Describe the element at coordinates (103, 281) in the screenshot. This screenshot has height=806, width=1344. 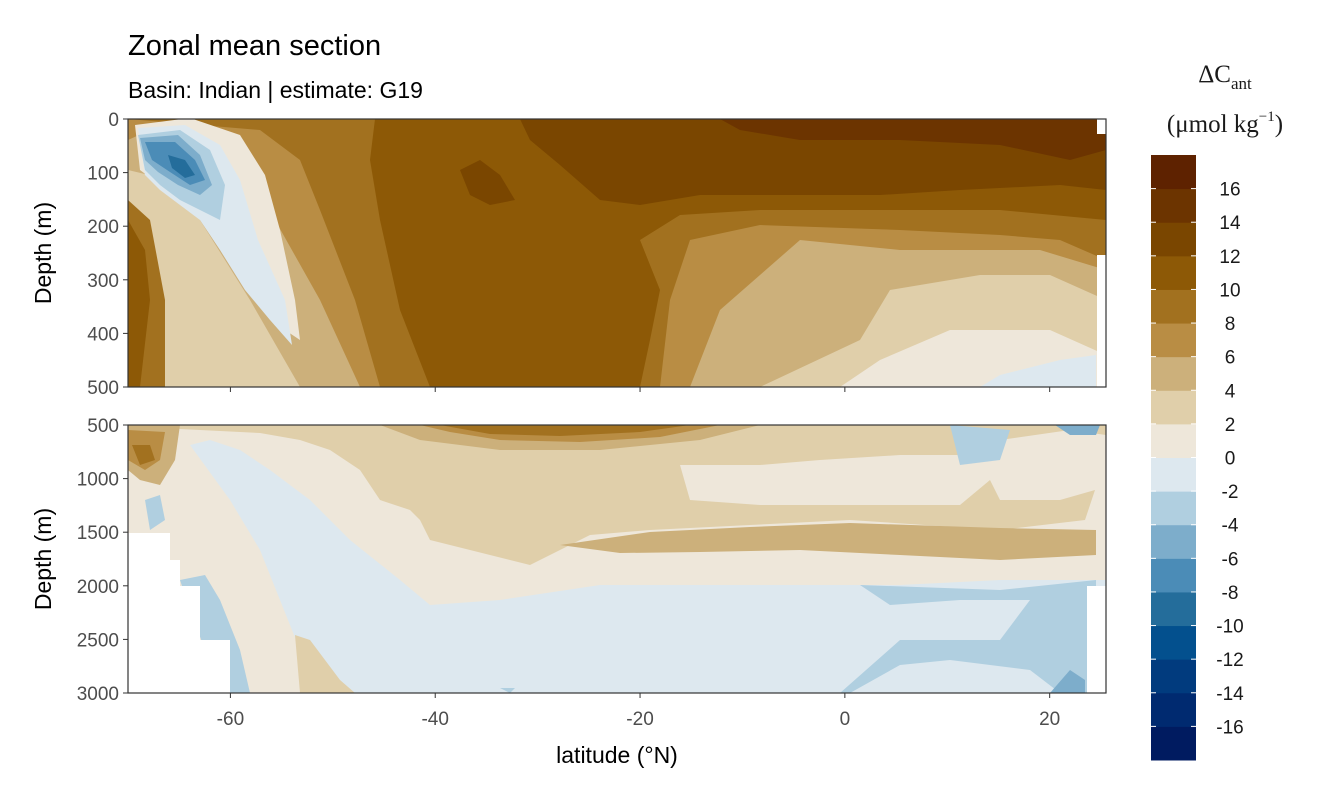
I see `y-tick-label: 300` at that location.